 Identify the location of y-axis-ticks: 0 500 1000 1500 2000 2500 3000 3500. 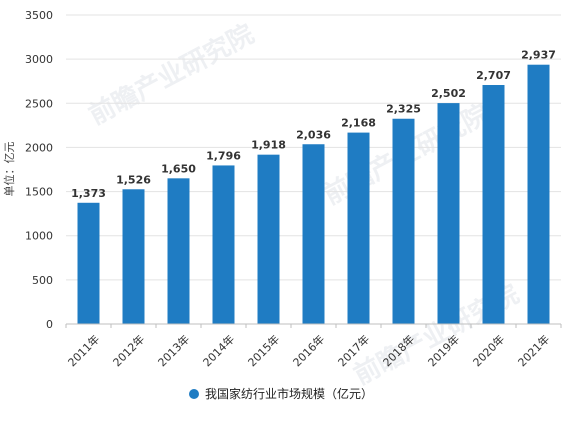
(39, 170).